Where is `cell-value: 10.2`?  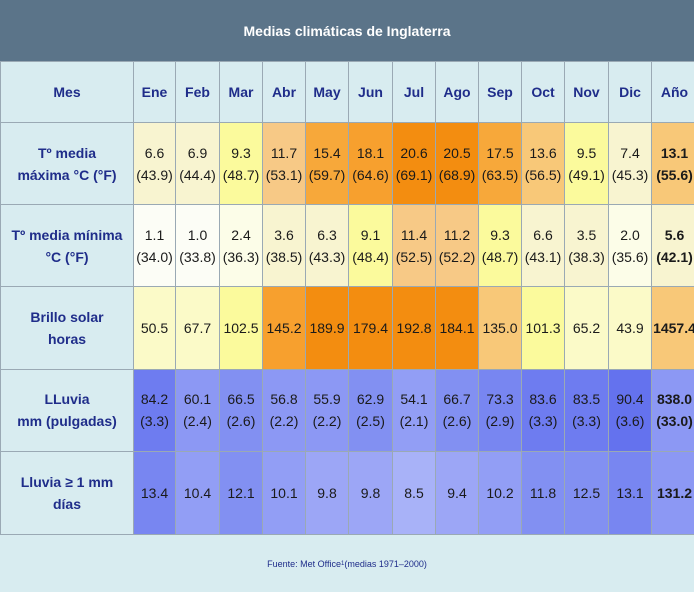
cell-value: 10.2 is located at coordinates (500, 492).